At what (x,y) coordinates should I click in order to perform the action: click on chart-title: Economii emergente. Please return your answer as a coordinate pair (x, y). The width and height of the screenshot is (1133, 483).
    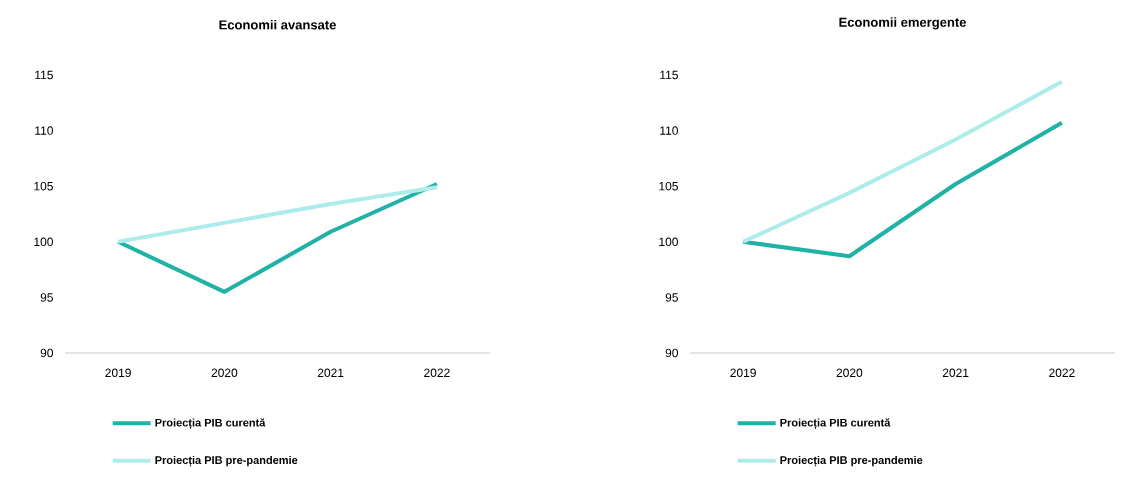
    Looking at the image, I should click on (902, 23).